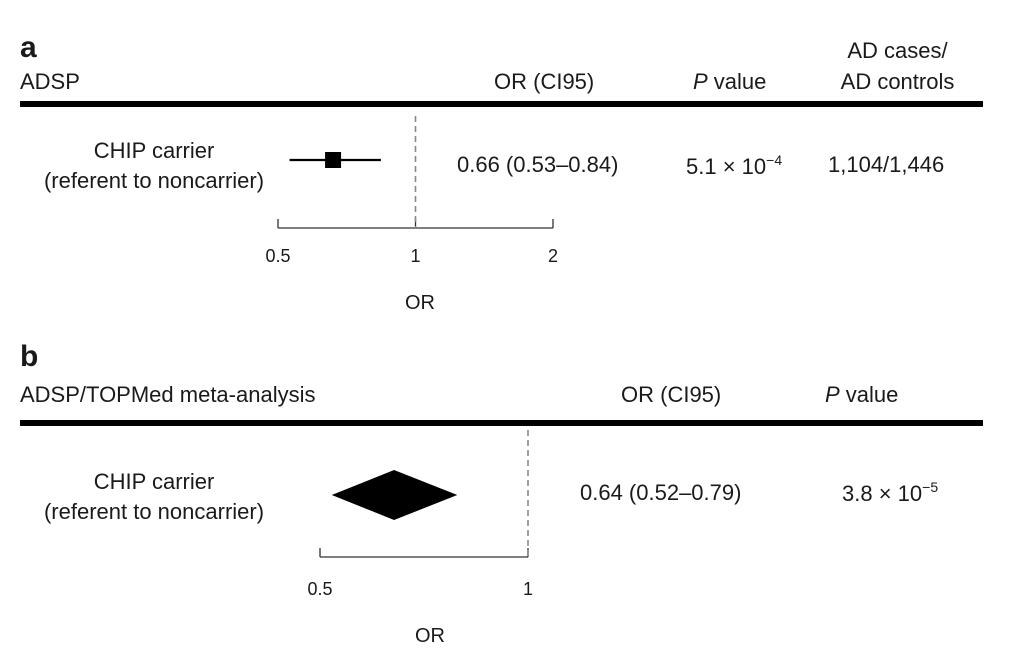 The image size is (1024, 663). What do you see at coordinates (730, 81) in the screenshot?
I see `panel-a-p-header: P value` at bounding box center [730, 81].